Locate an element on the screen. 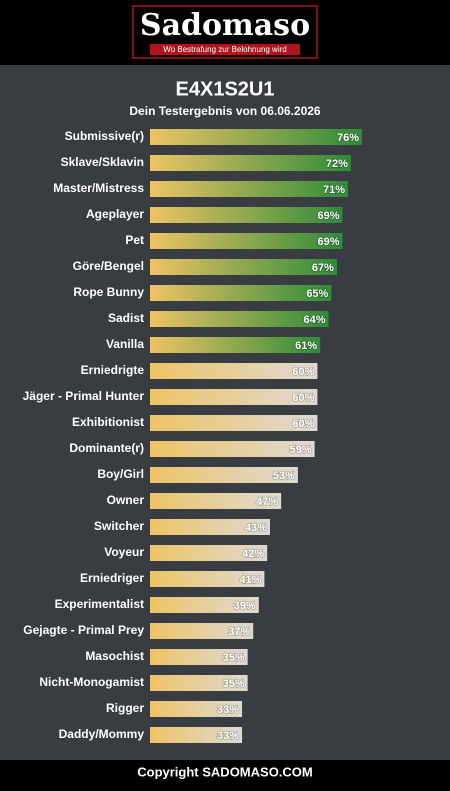  category-label: Master/Mistress is located at coordinates (98, 188).